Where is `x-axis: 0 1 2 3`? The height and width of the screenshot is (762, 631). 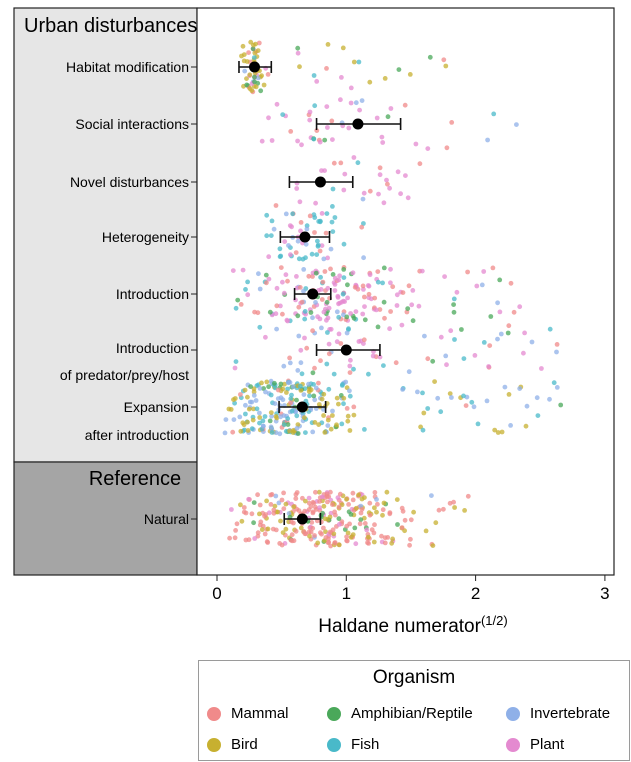 x-axis: 0 1 2 3 is located at coordinates (411, 589).